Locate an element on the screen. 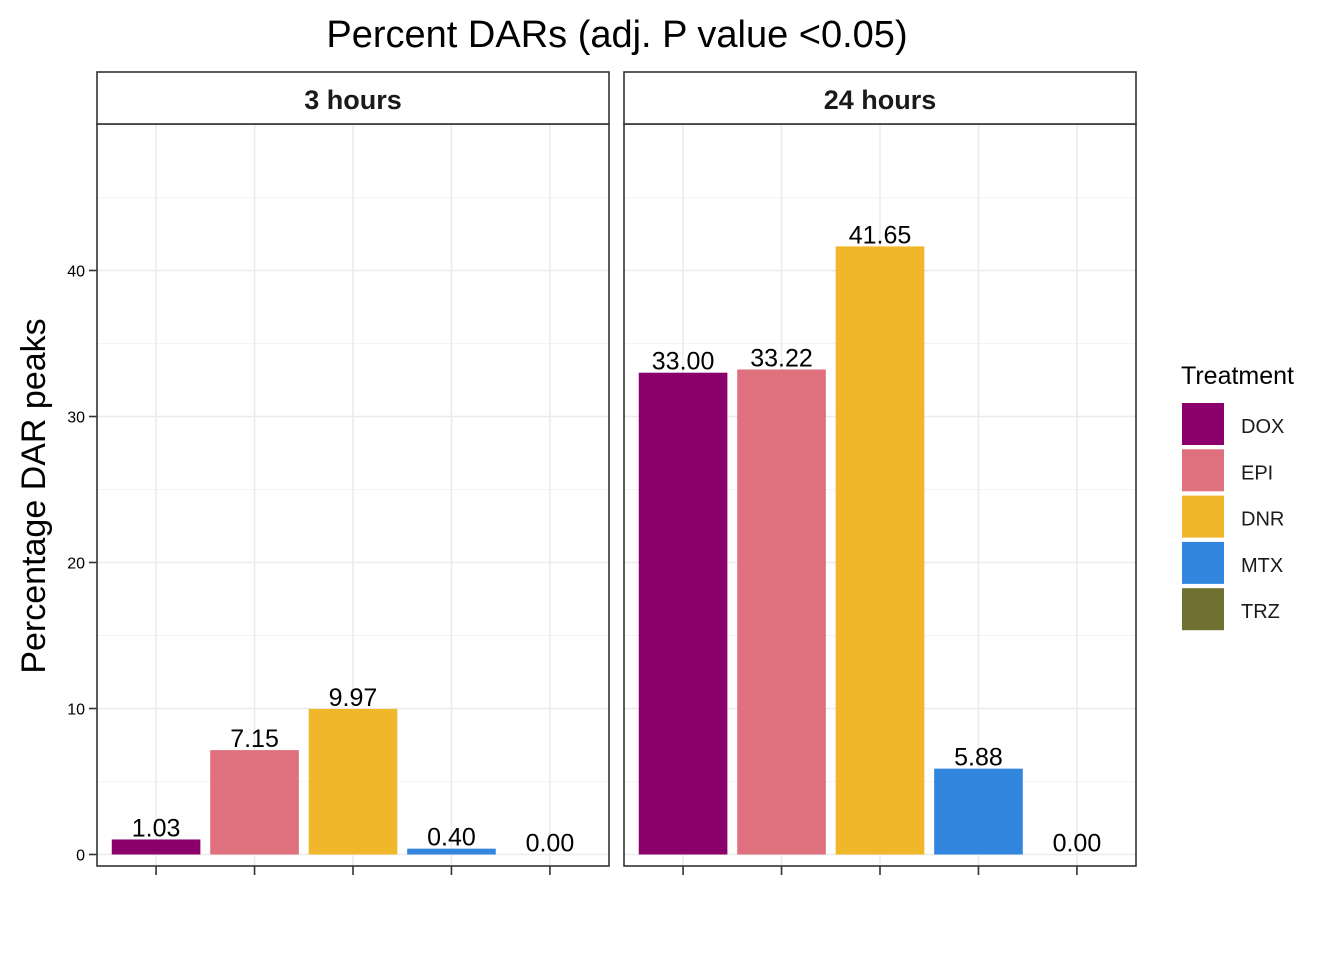 This screenshot has width=1344, height=960. y-tick-label: 0 is located at coordinates (80, 856).